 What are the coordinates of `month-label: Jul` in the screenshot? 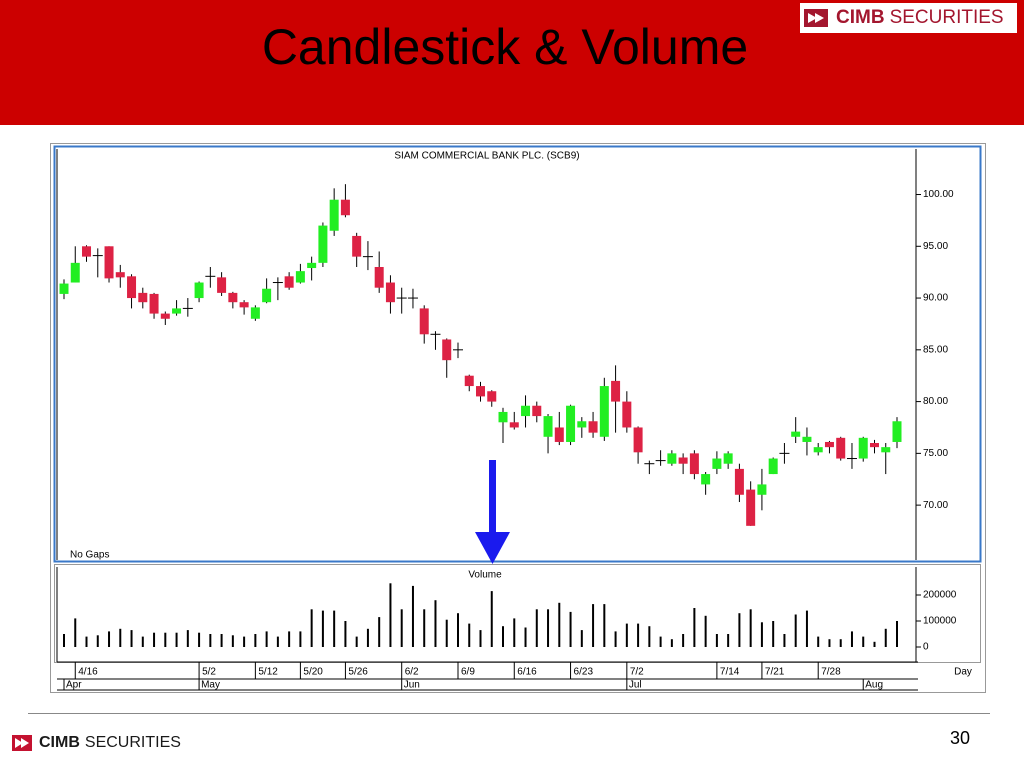 It's located at (635, 685).